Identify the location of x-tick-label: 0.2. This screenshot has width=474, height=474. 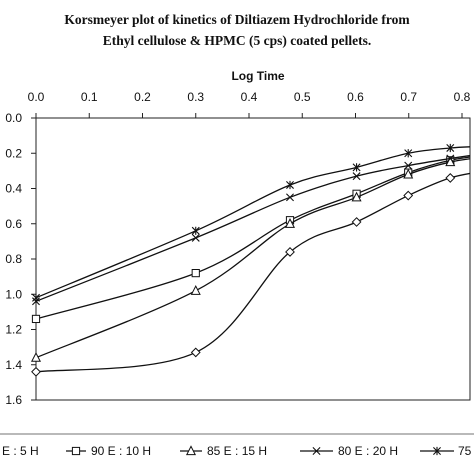
(142, 97).